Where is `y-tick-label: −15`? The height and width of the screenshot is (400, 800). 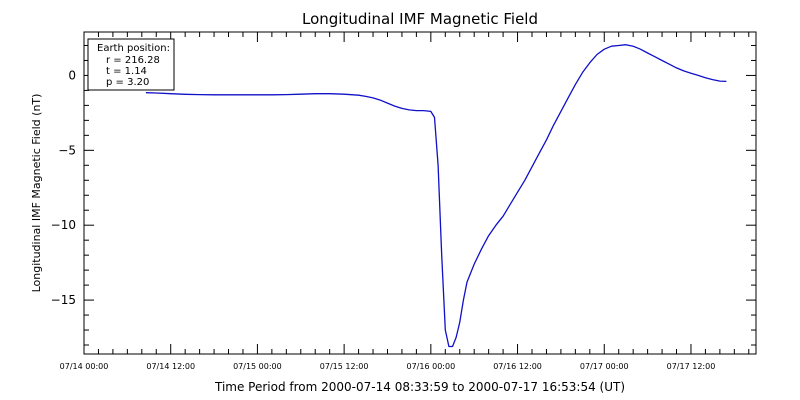
y-tick-label: −15 is located at coordinates (63, 300).